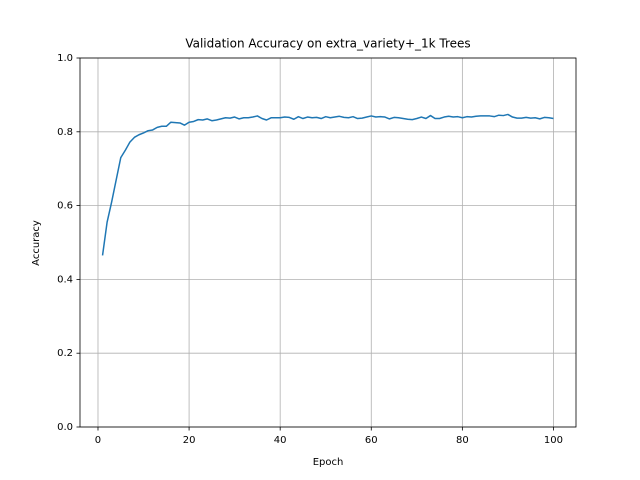 This screenshot has height=480, width=640. I want to click on x-tick-label: 100, so click(553, 440).